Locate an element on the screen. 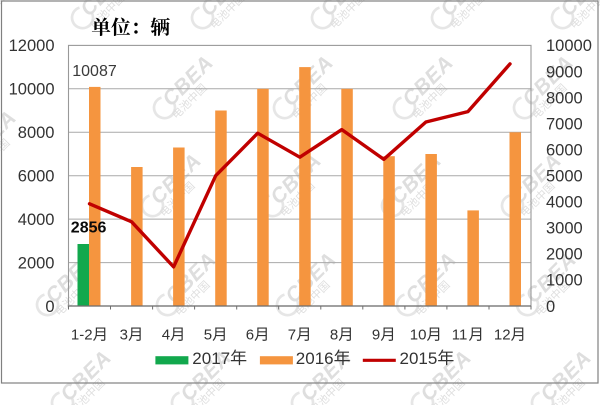 The height and width of the screenshot is (405, 600). svg-text: 3 is located at coordinates (124, 335).